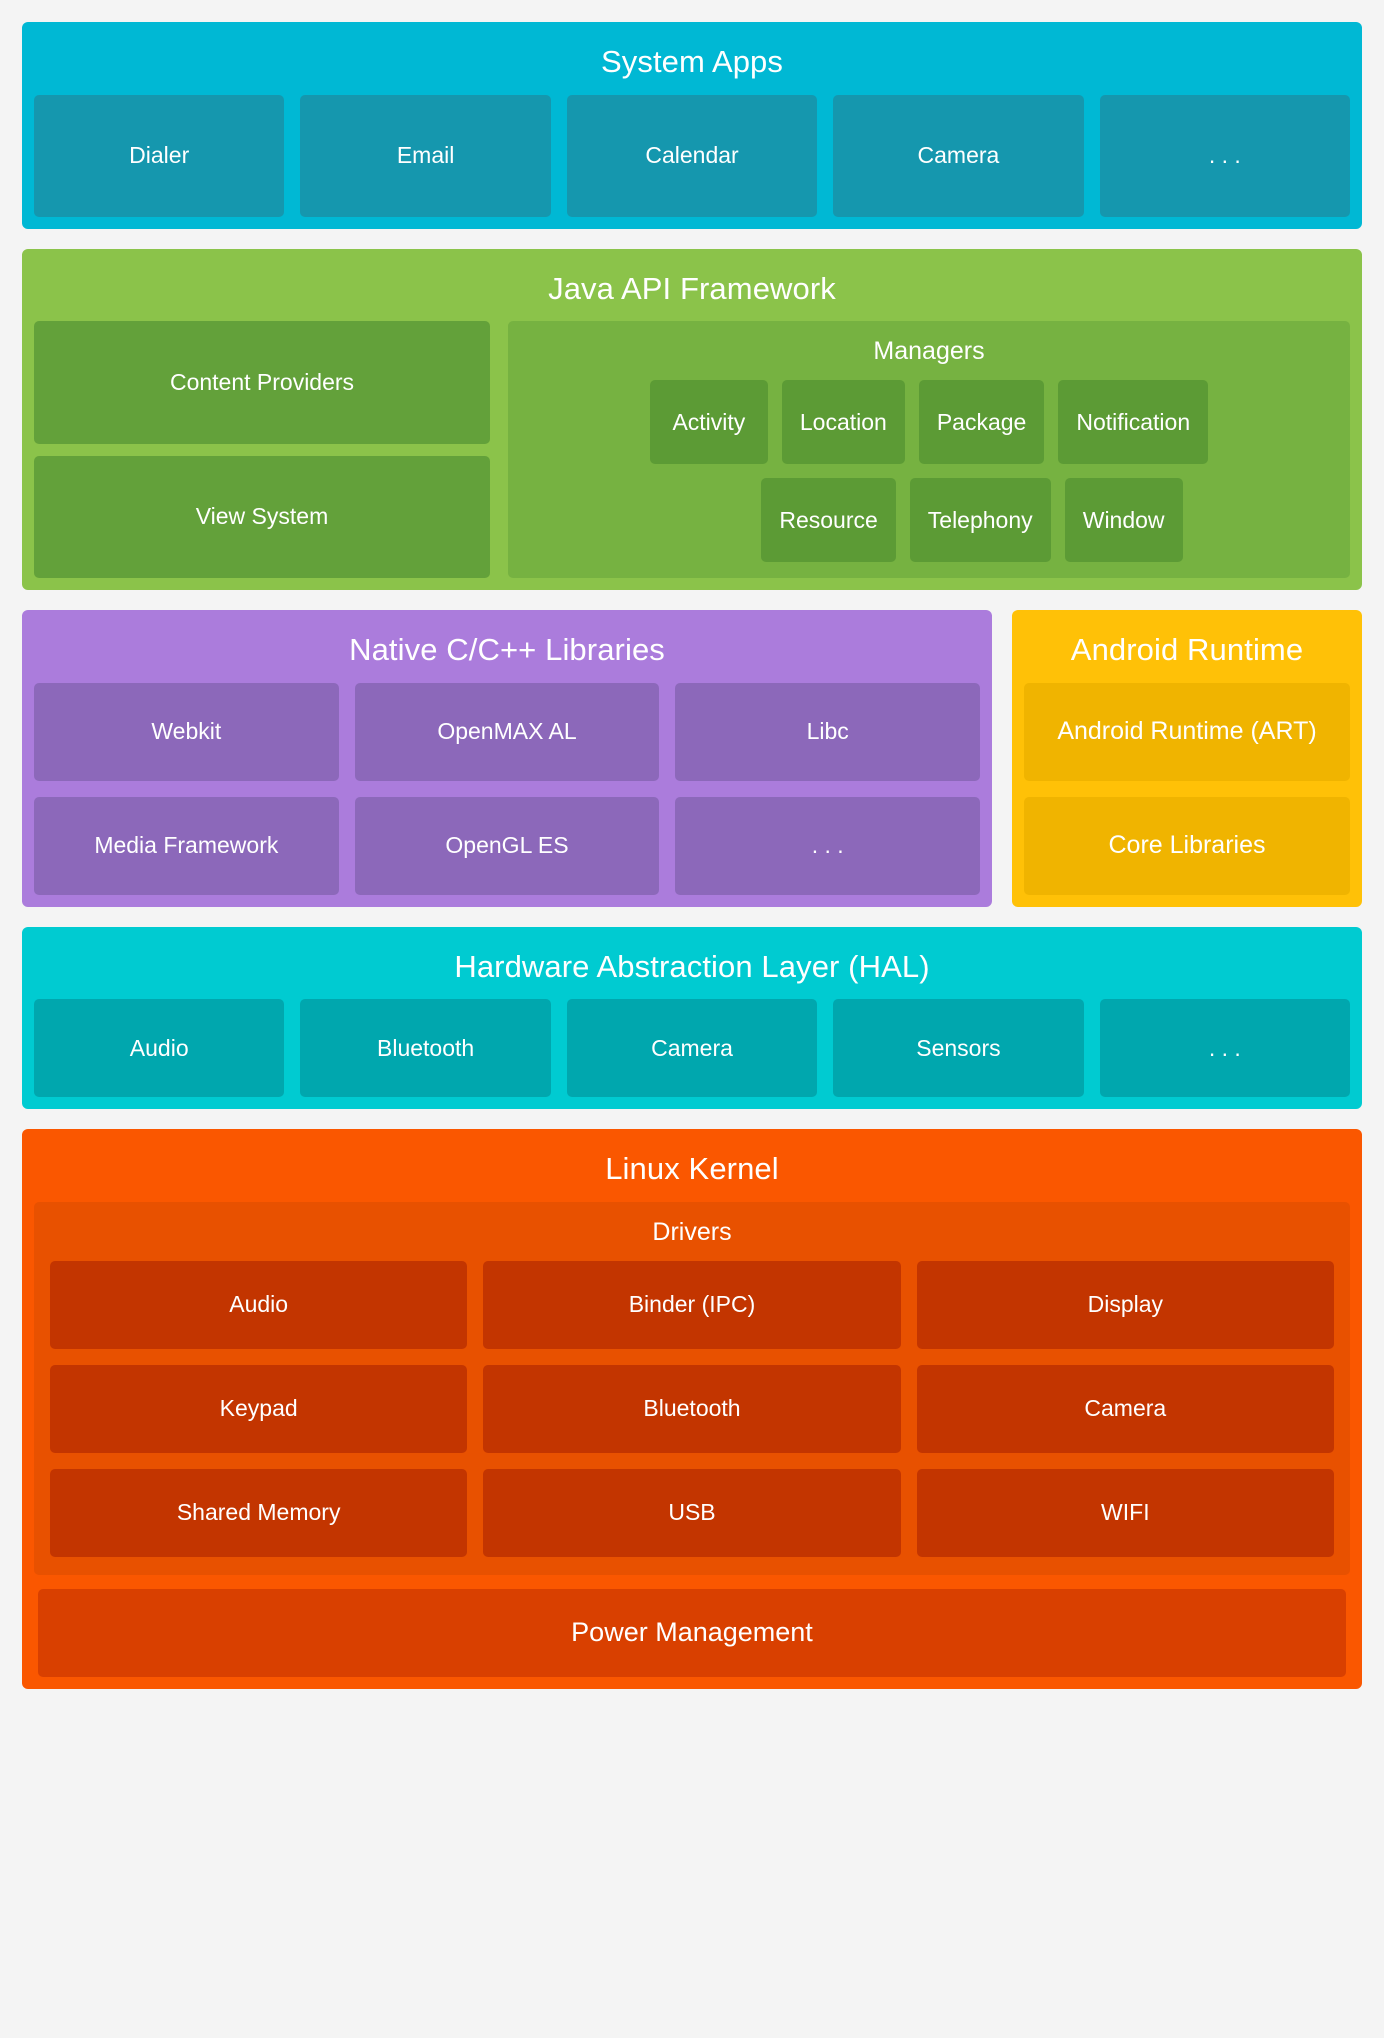  What do you see at coordinates (425, 1048) in the screenshot?
I see `tile-hal-bluetooth: Bluetooth` at bounding box center [425, 1048].